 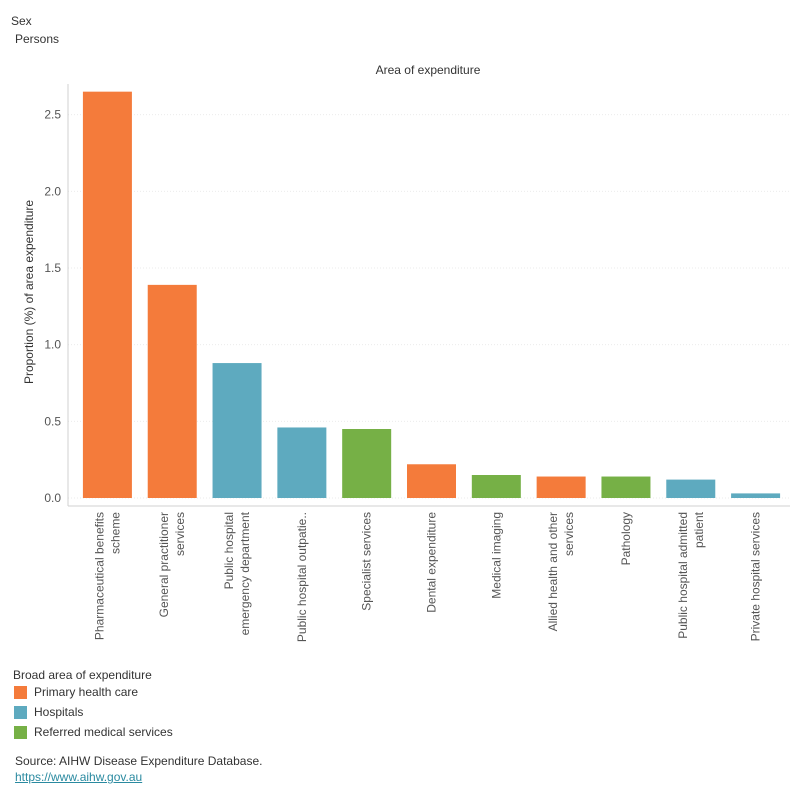 What do you see at coordinates (553, 571) in the screenshot?
I see `x-tick-label: Allied health and other` at bounding box center [553, 571].